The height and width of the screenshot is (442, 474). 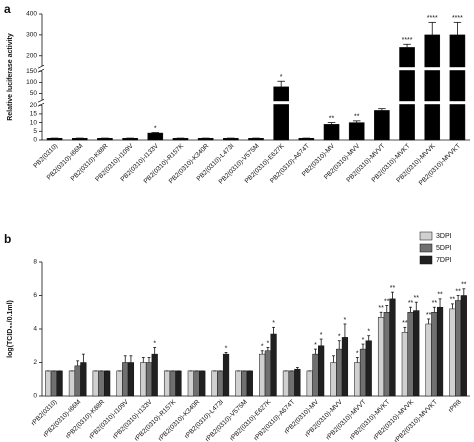 I want to click on y-axis-title: log(TCID₅₀/0.1ml), so click(x=10, y=329).